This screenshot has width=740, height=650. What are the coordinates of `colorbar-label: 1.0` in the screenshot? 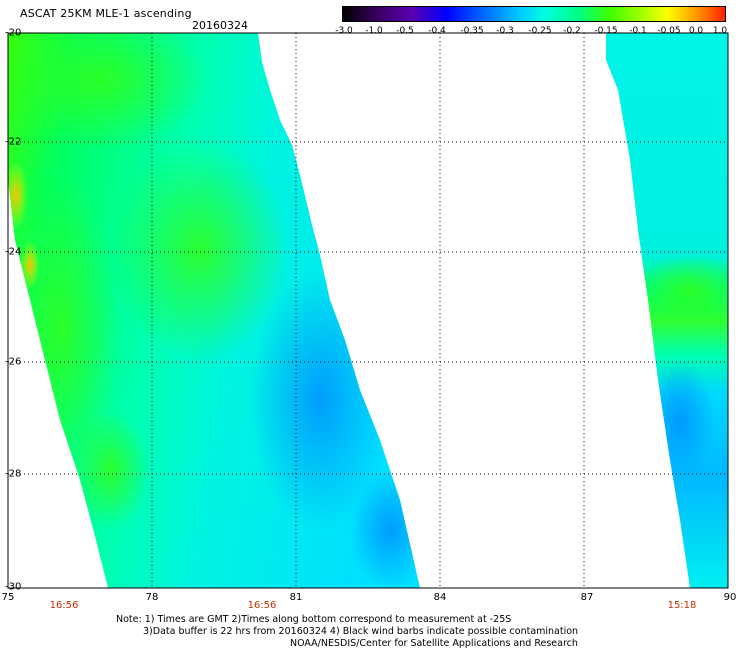 It's located at (720, 31).